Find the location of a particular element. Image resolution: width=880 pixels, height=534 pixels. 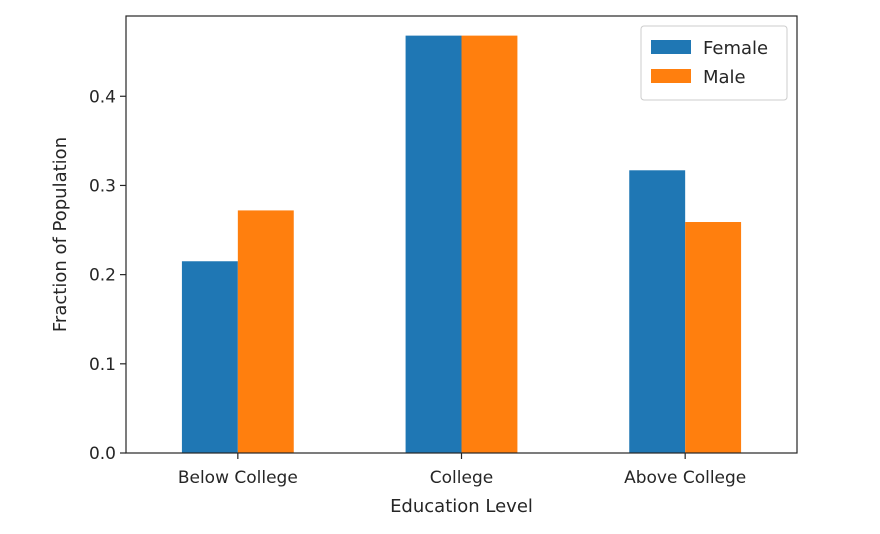

y-axis-ticks: 0.0 0.1 0.2 0.3 0.4 is located at coordinates (107, 275).